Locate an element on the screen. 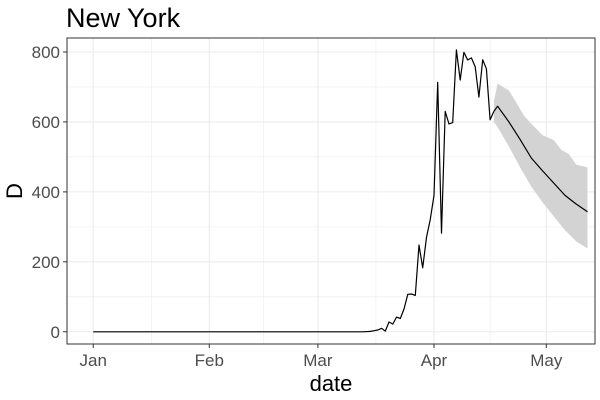 Image resolution: width=600 pixels, height=400 pixels. x-axis: Jan Feb Mar Apr May is located at coordinates (321, 357).